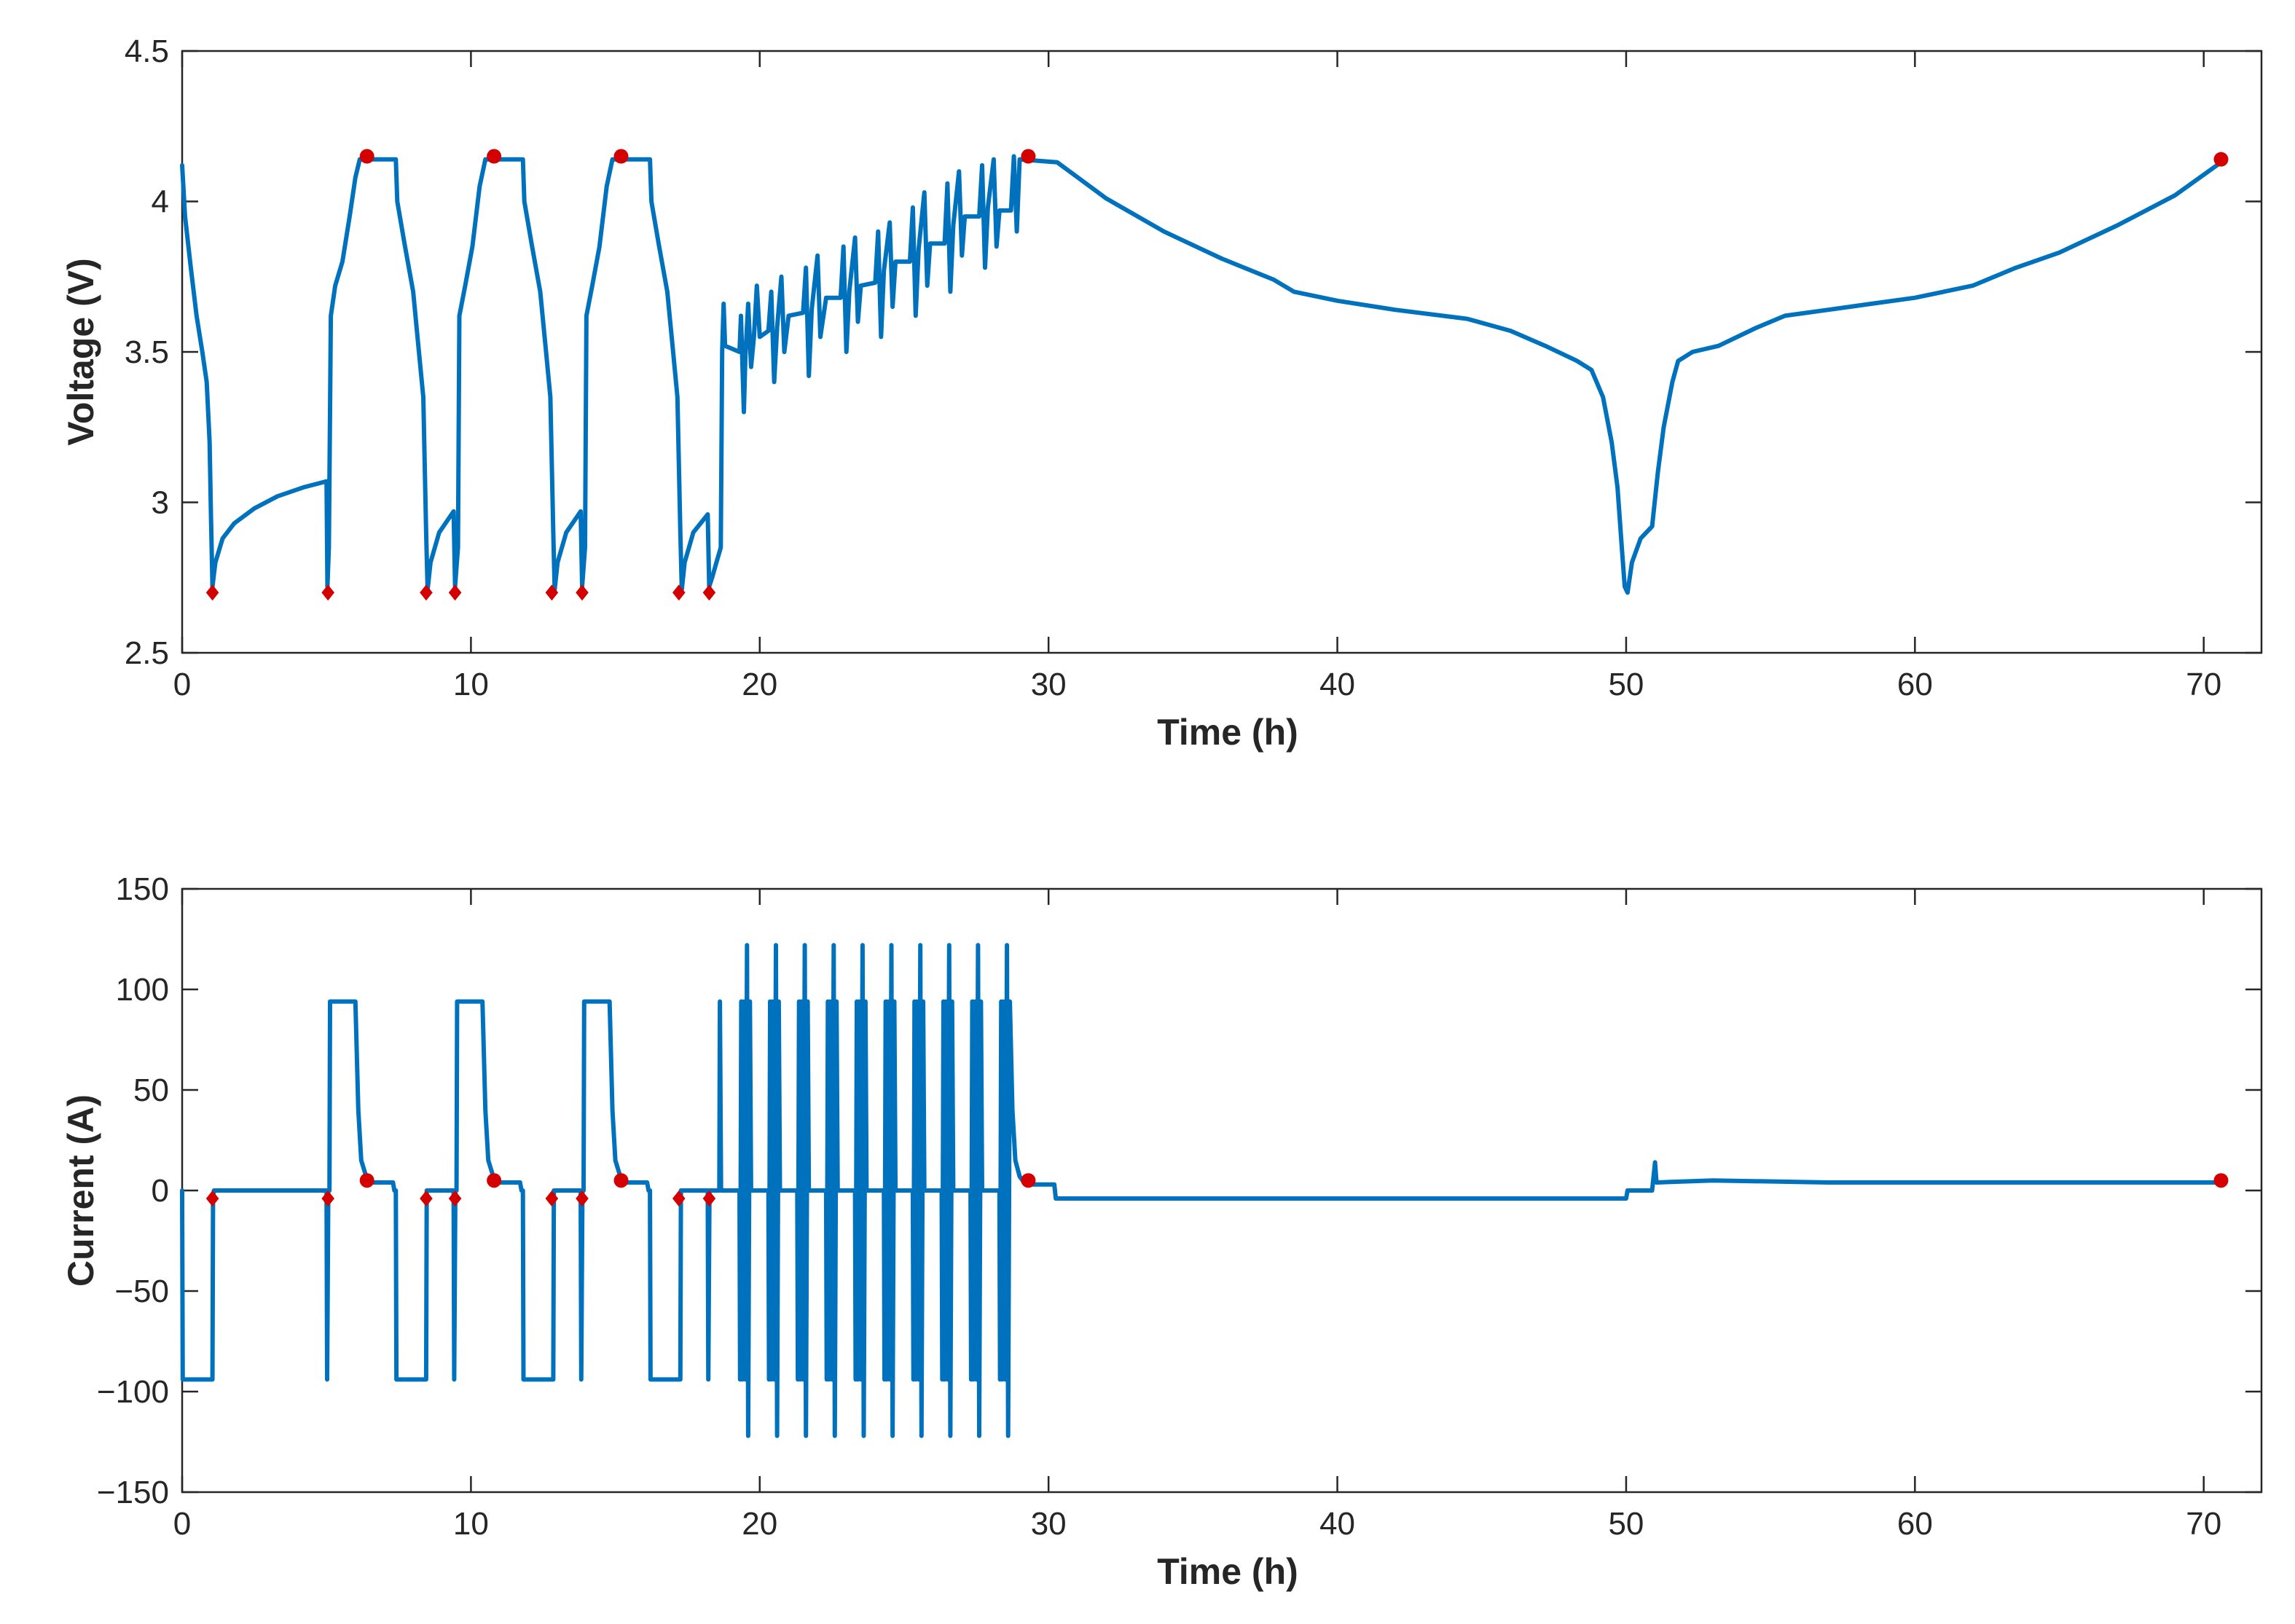 This screenshot has height=1624, width=2295. I want to click on current-ytick-label: −50, so click(141, 1291).